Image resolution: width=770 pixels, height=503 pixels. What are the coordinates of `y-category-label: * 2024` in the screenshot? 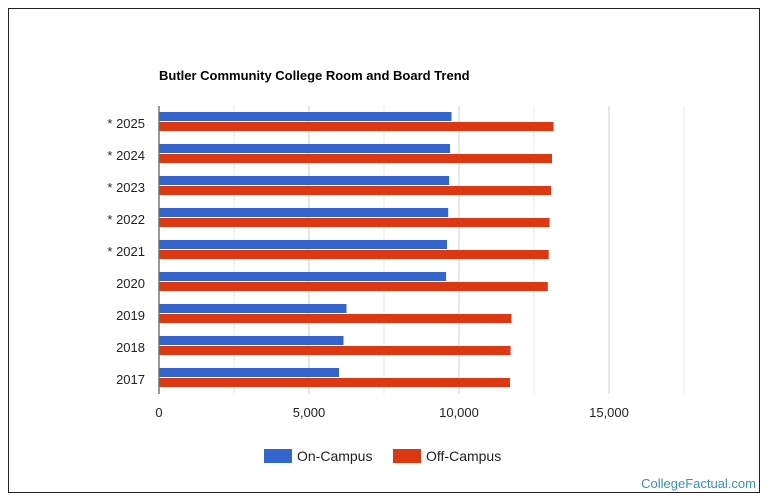 It's located at (126, 155).